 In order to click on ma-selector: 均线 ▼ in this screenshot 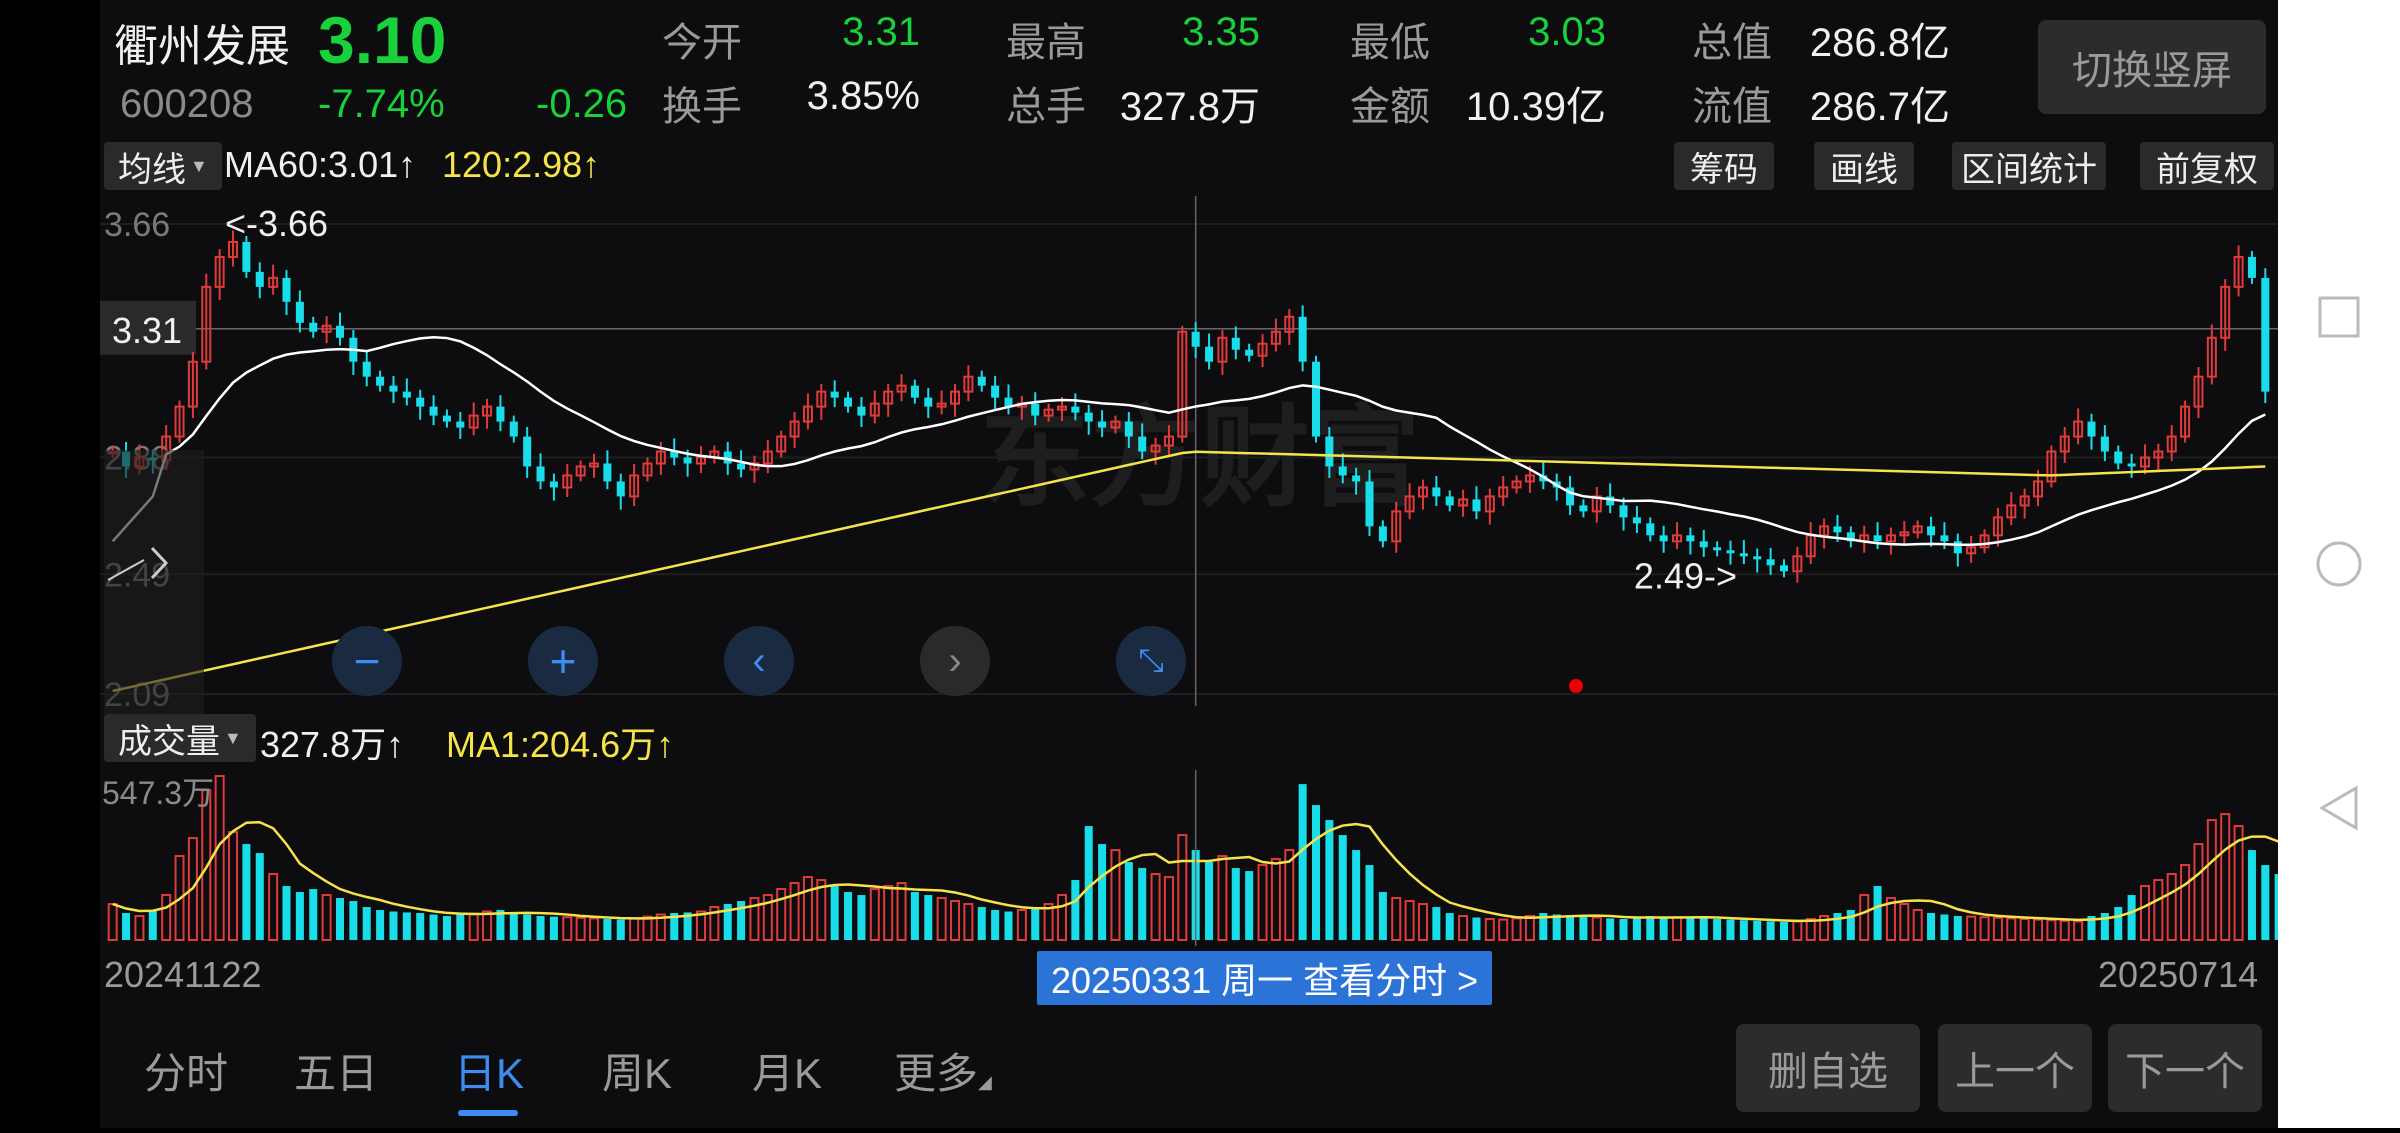, I will do `click(163, 166)`.